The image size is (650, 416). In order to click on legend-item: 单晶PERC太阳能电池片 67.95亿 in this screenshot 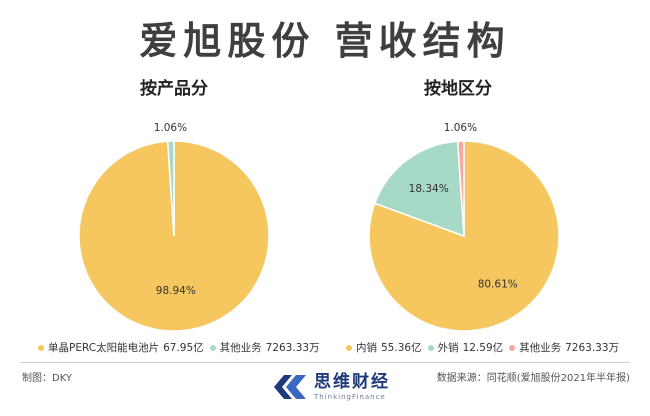, I will do `click(121, 347)`.